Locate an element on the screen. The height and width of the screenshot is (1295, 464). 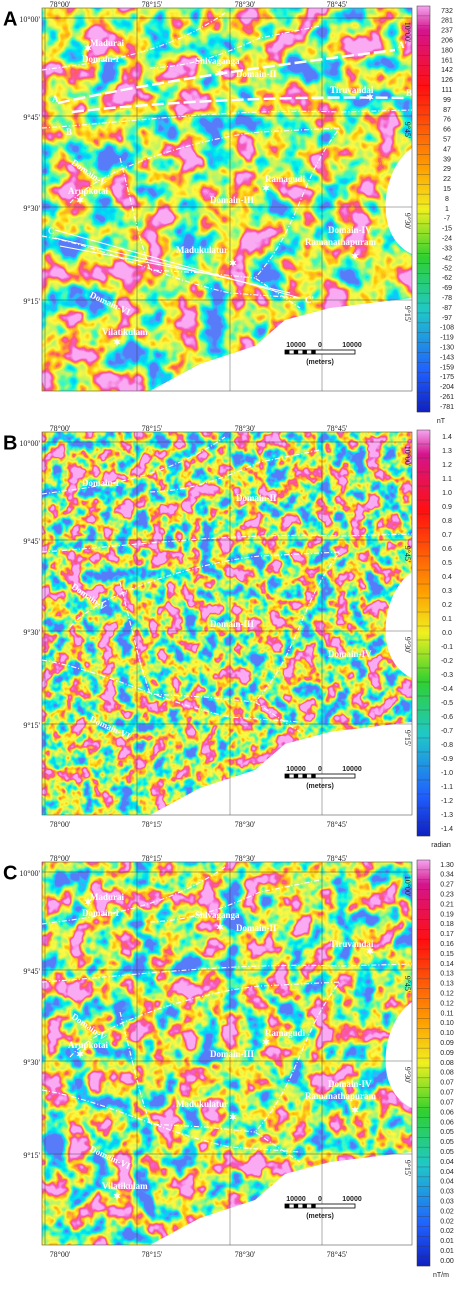
colorbar-label: -159 is located at coordinates (447, 367).